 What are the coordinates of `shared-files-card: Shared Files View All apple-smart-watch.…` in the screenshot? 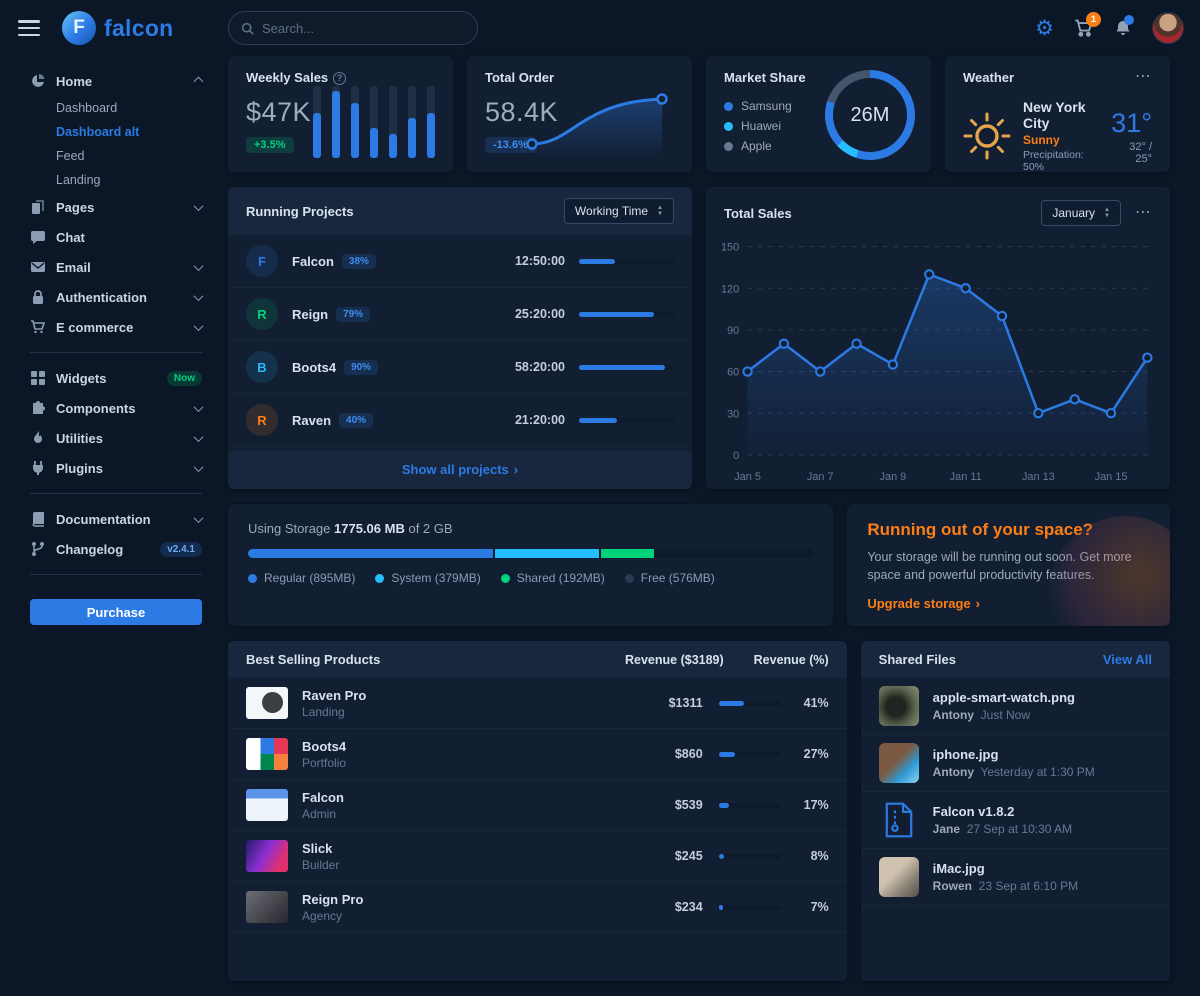 It's located at (1015, 811).